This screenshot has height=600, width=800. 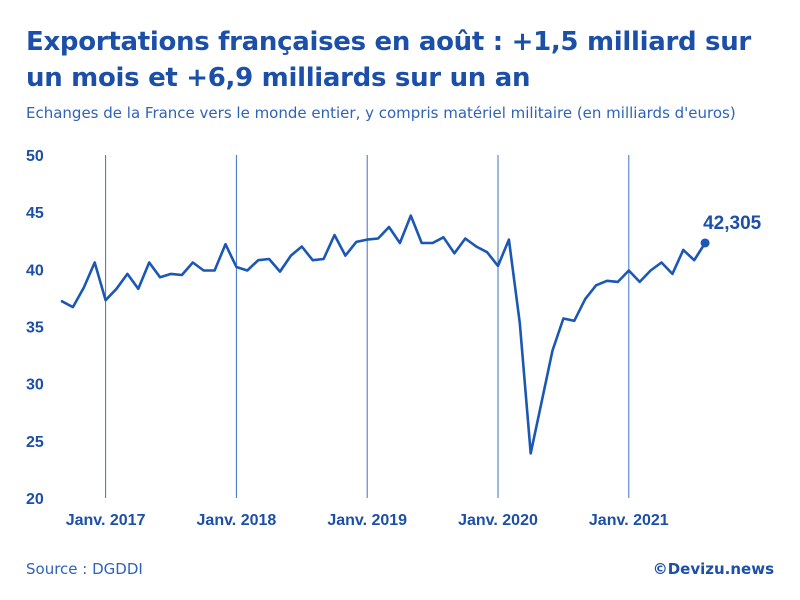 I want to click on y-tick-label: 25, so click(x=35, y=442).